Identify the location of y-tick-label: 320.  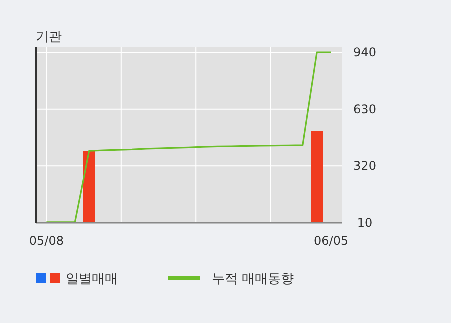
(365, 166).